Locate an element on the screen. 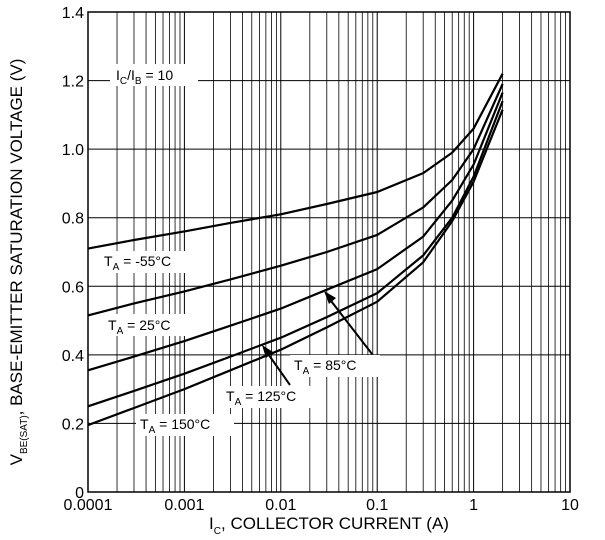 This screenshot has width=605, height=540. x-tick-label: 1 is located at coordinates (473, 505).